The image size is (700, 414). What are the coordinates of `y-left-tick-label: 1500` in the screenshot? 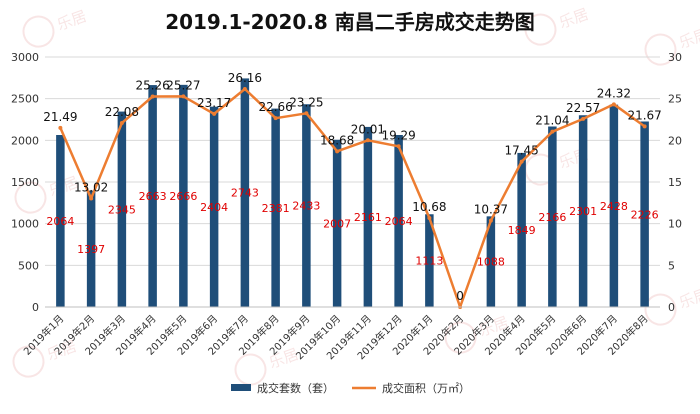 It's located at (25, 182).